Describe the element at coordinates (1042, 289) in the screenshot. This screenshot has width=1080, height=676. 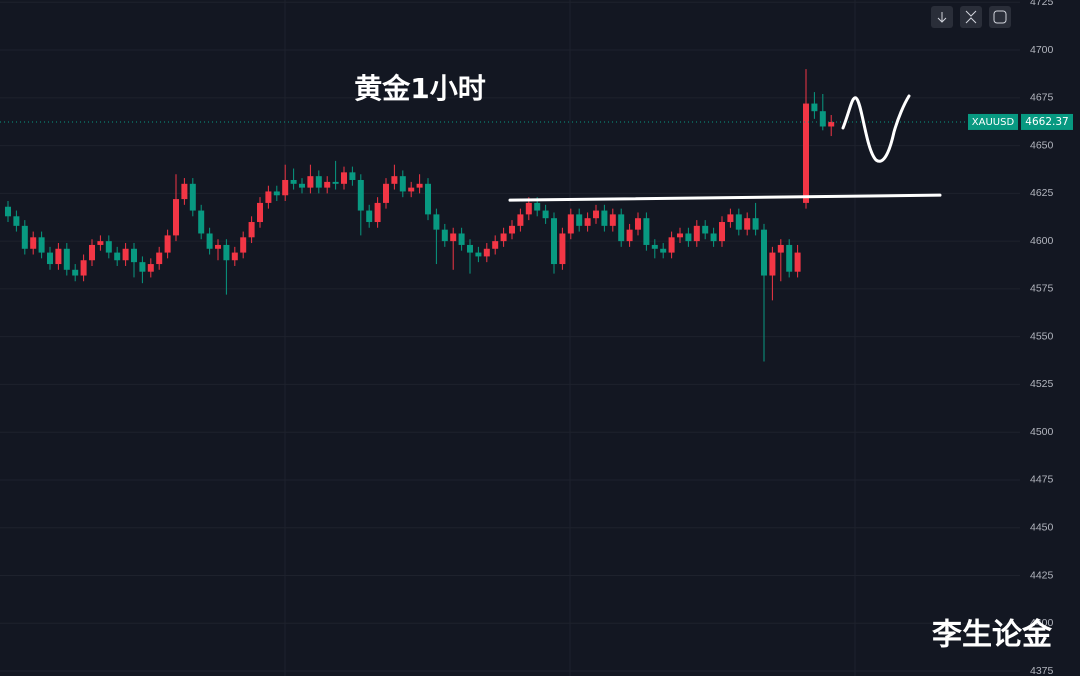
I see `y-tick-label: 4575` at that location.